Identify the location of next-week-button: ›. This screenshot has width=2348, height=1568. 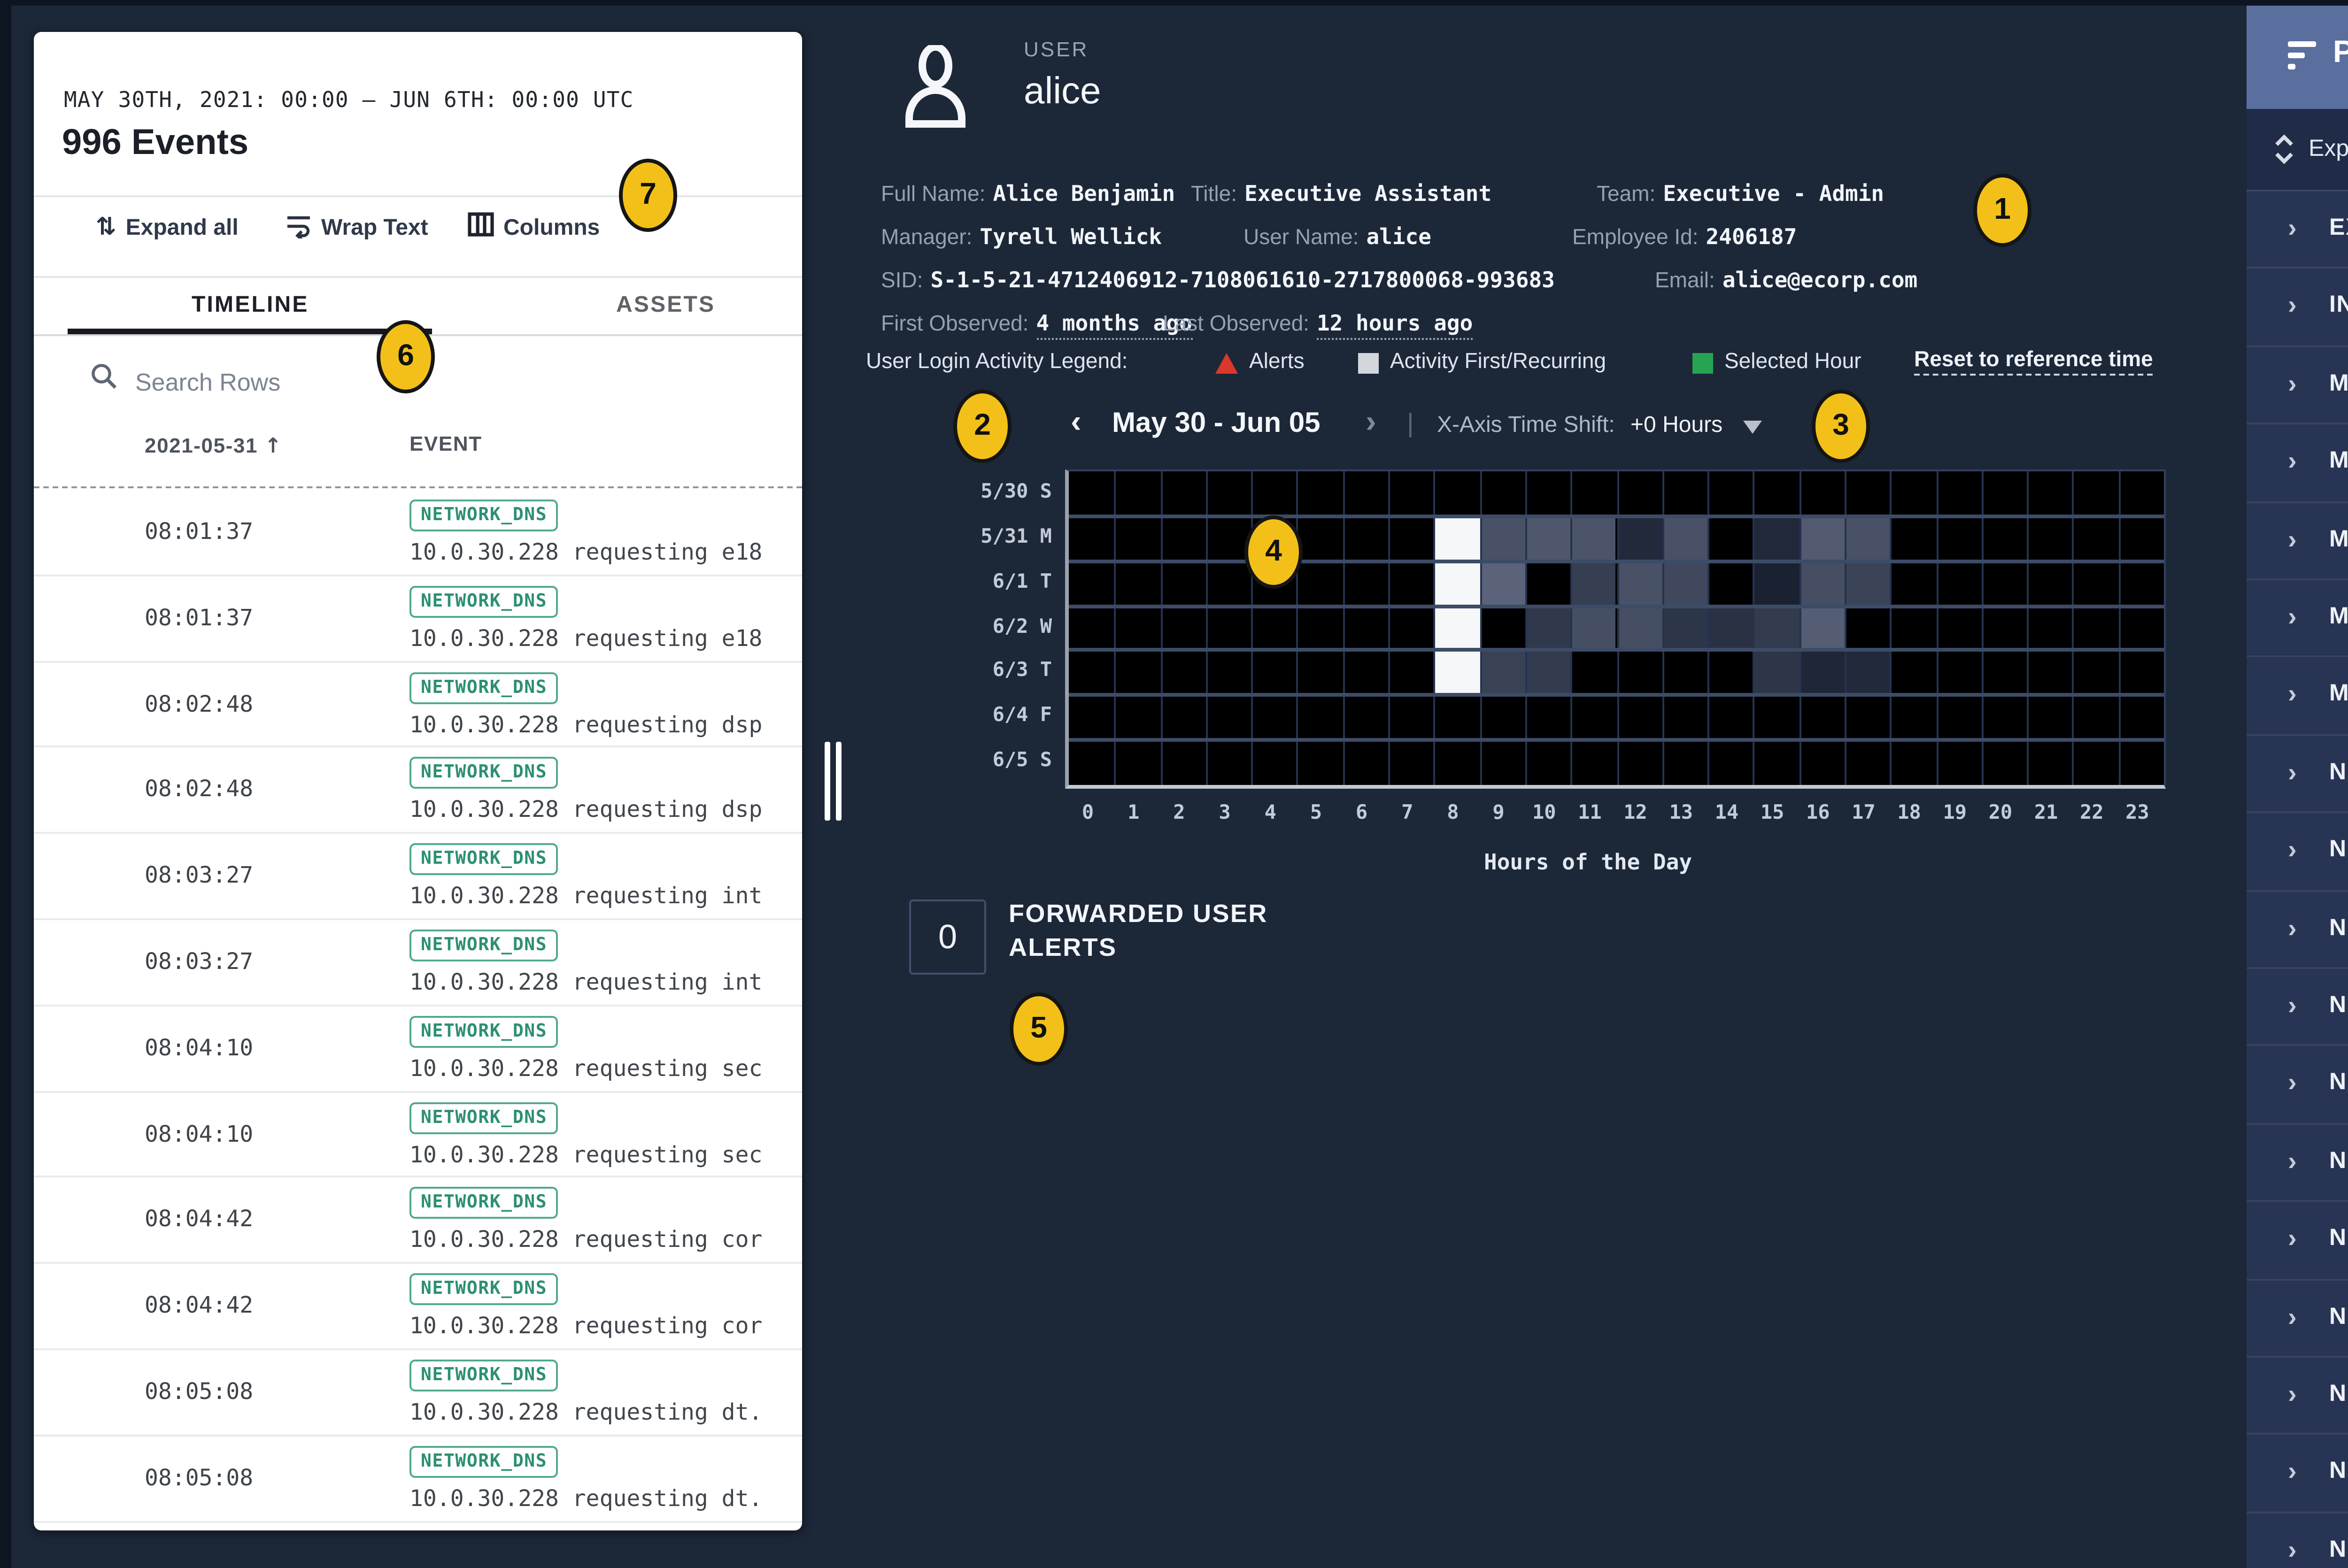
(1371, 422).